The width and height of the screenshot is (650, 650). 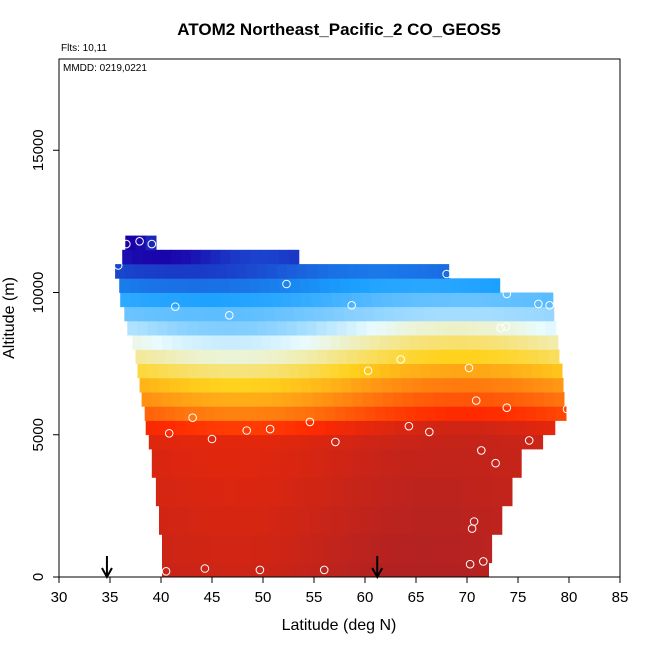 What do you see at coordinates (212, 597) in the screenshot?
I see `x-tick-label: 45` at bounding box center [212, 597].